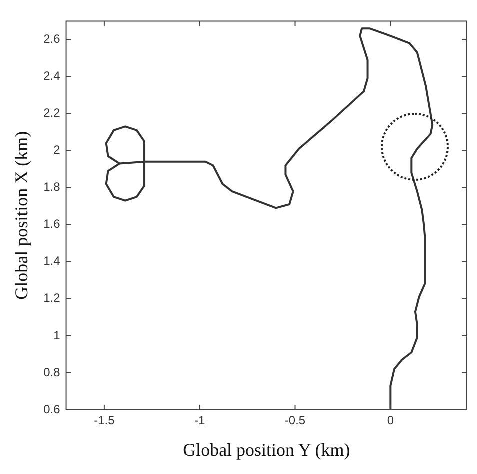 The image size is (477, 474). I want to click on x-axis-title: Global position Y (km), so click(266, 450).